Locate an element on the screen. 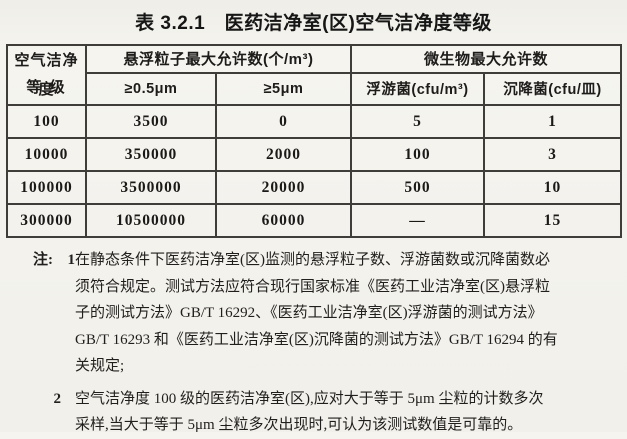 This screenshot has width=627, height=439. header-grade-line2: 等 级 is located at coordinates (46, 87).